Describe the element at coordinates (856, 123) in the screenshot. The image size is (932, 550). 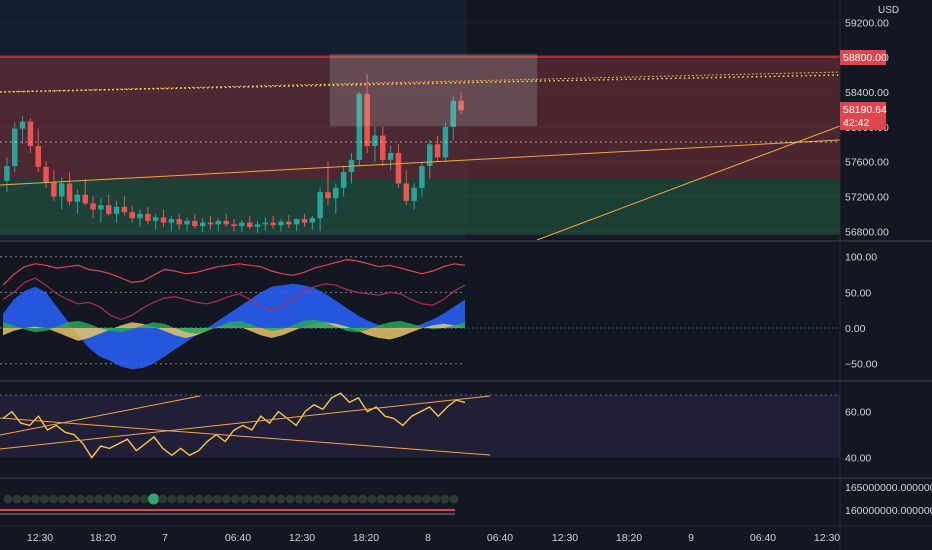
I see `countdown-label: 42:42` at that location.